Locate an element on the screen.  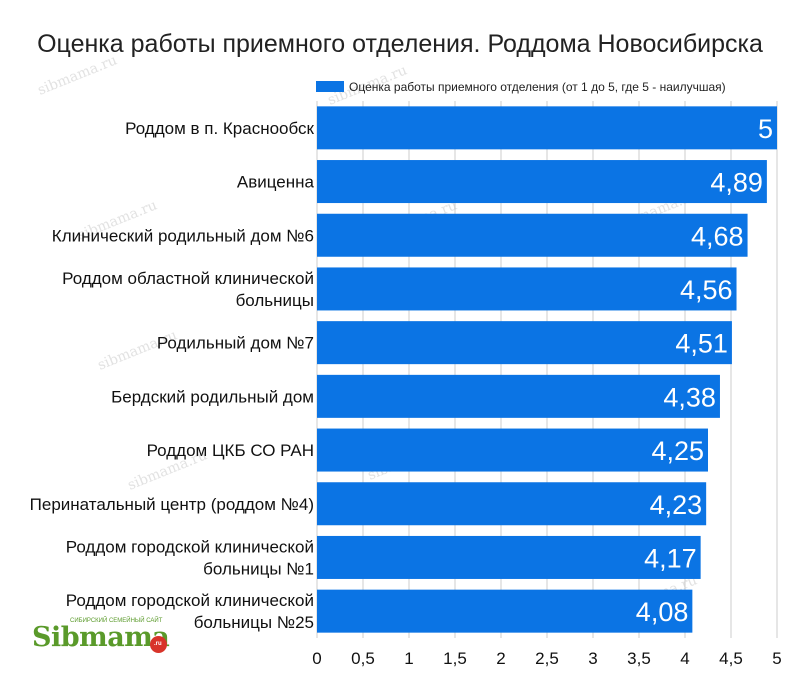
x-tick-label: 0,5 is located at coordinates (363, 658).